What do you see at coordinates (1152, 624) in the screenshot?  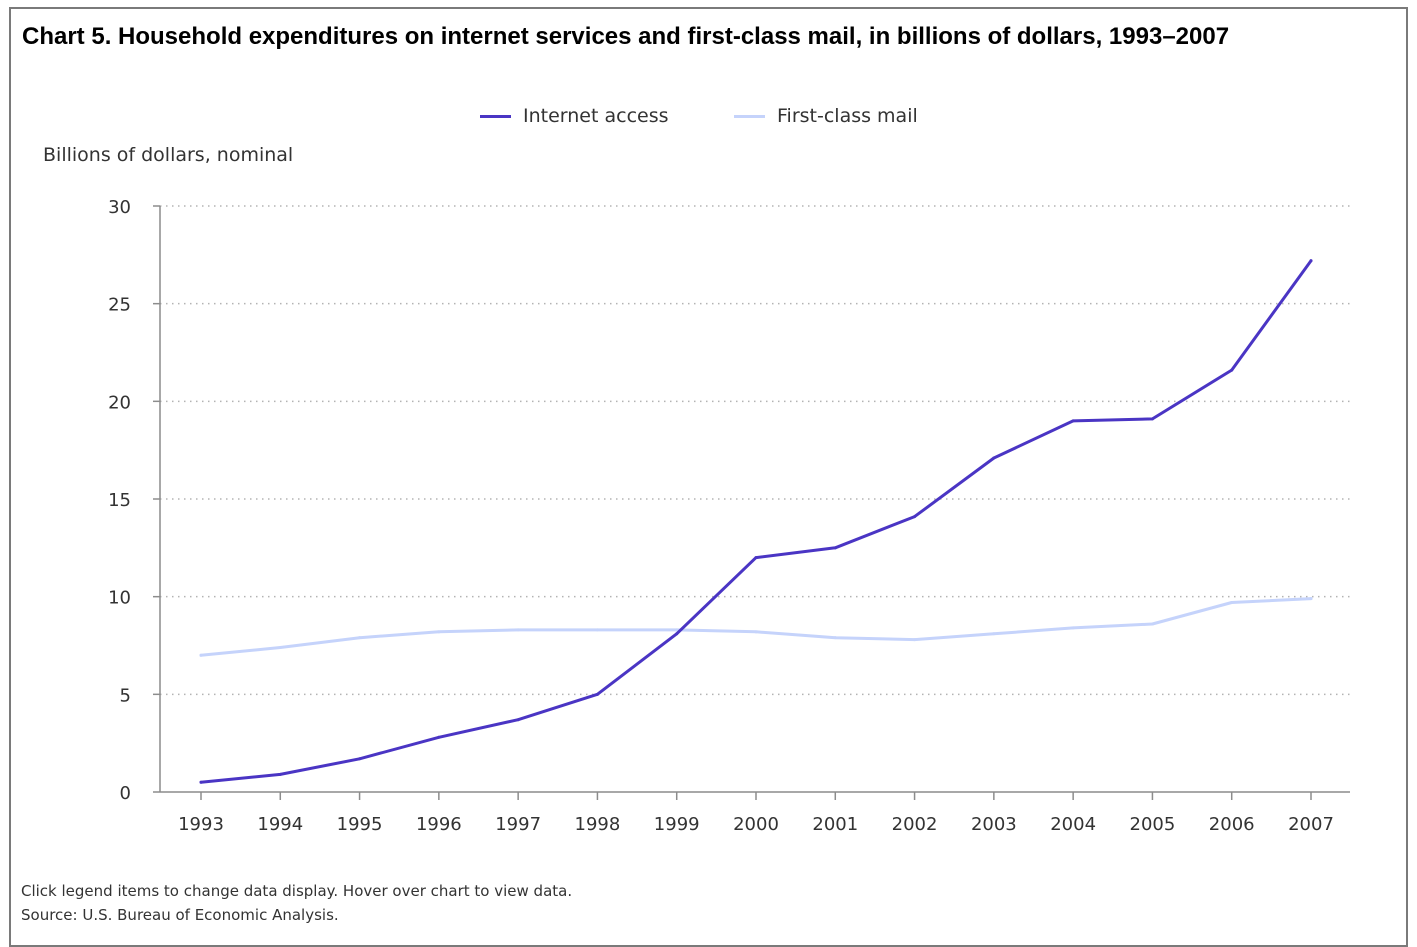 I see `data-point-first-class-mail-2005` at bounding box center [1152, 624].